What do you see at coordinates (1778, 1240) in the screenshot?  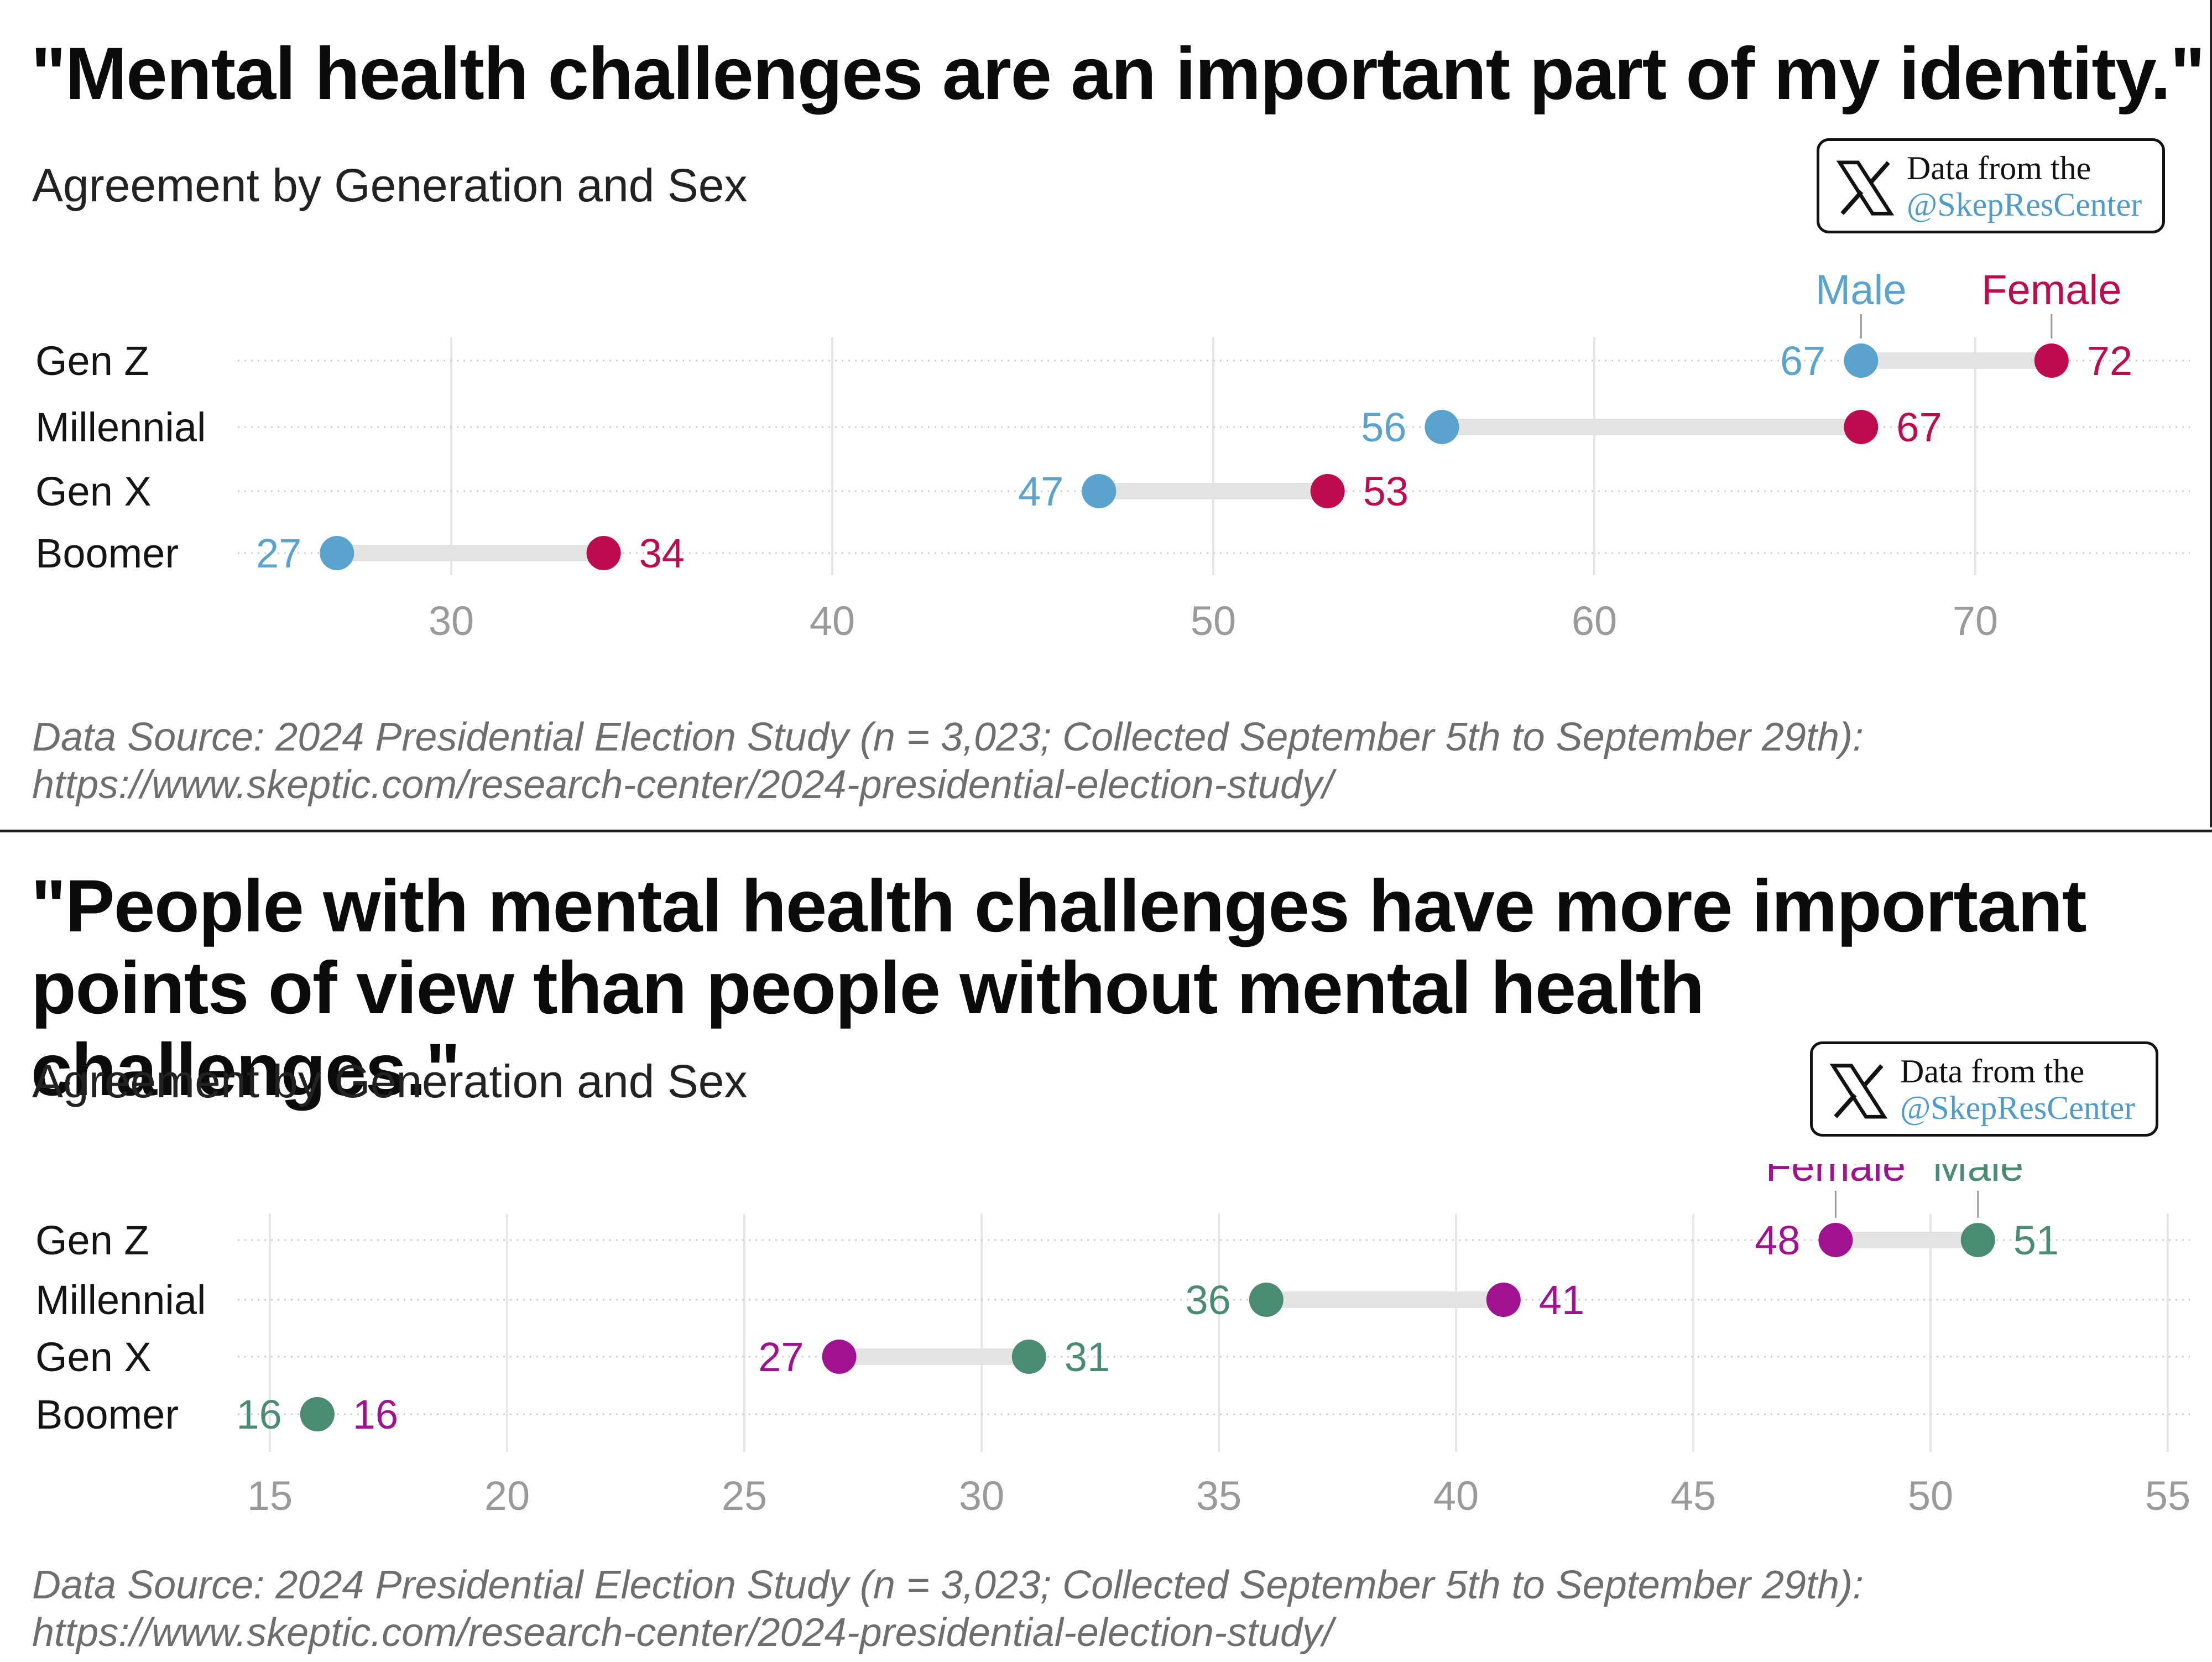 I see `value-label-female-gen-z: 48` at bounding box center [1778, 1240].